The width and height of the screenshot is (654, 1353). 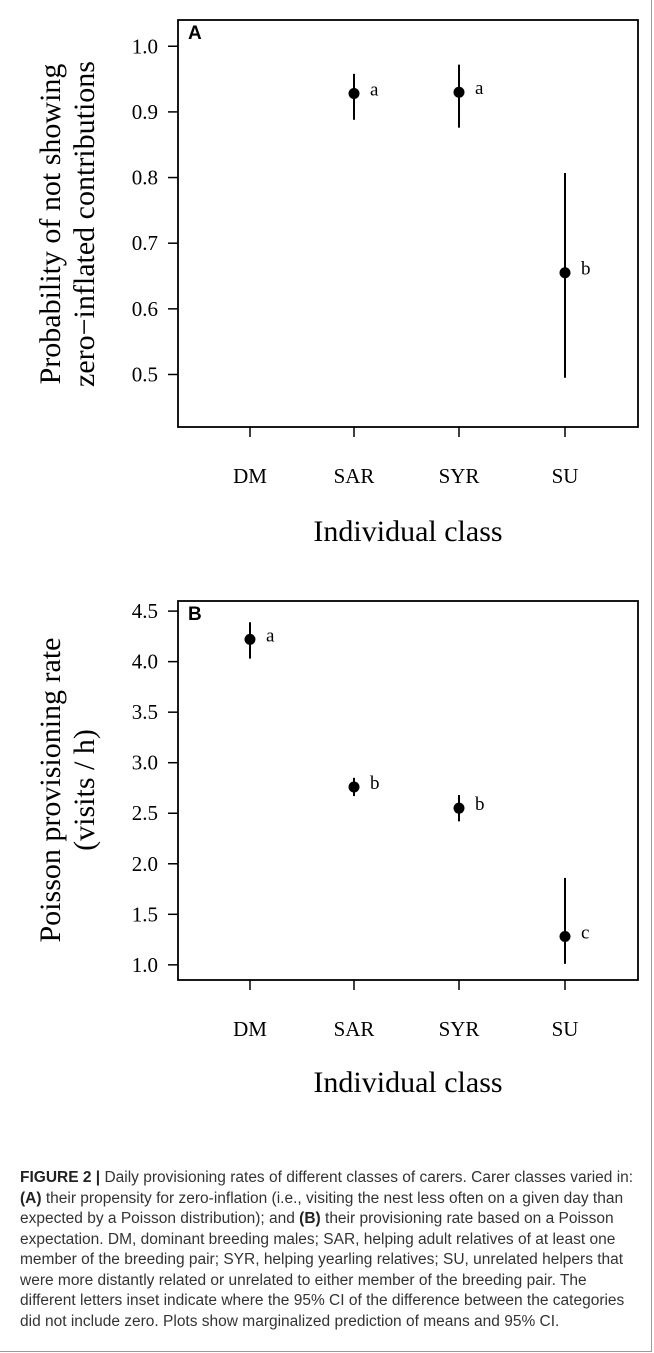 I want to click on y-axis-label-line2: (visits / h), so click(x=84, y=790).